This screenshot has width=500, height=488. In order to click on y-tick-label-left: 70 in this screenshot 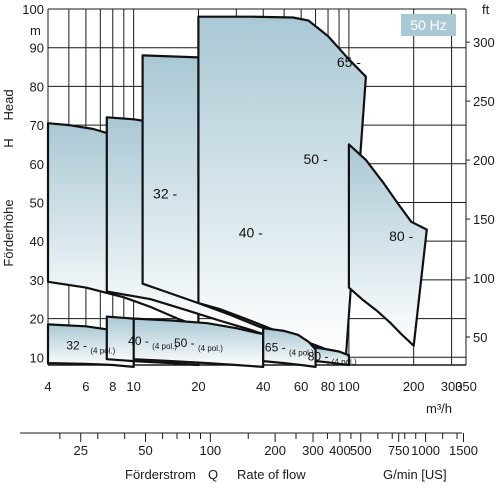, I will do `click(37, 125)`.